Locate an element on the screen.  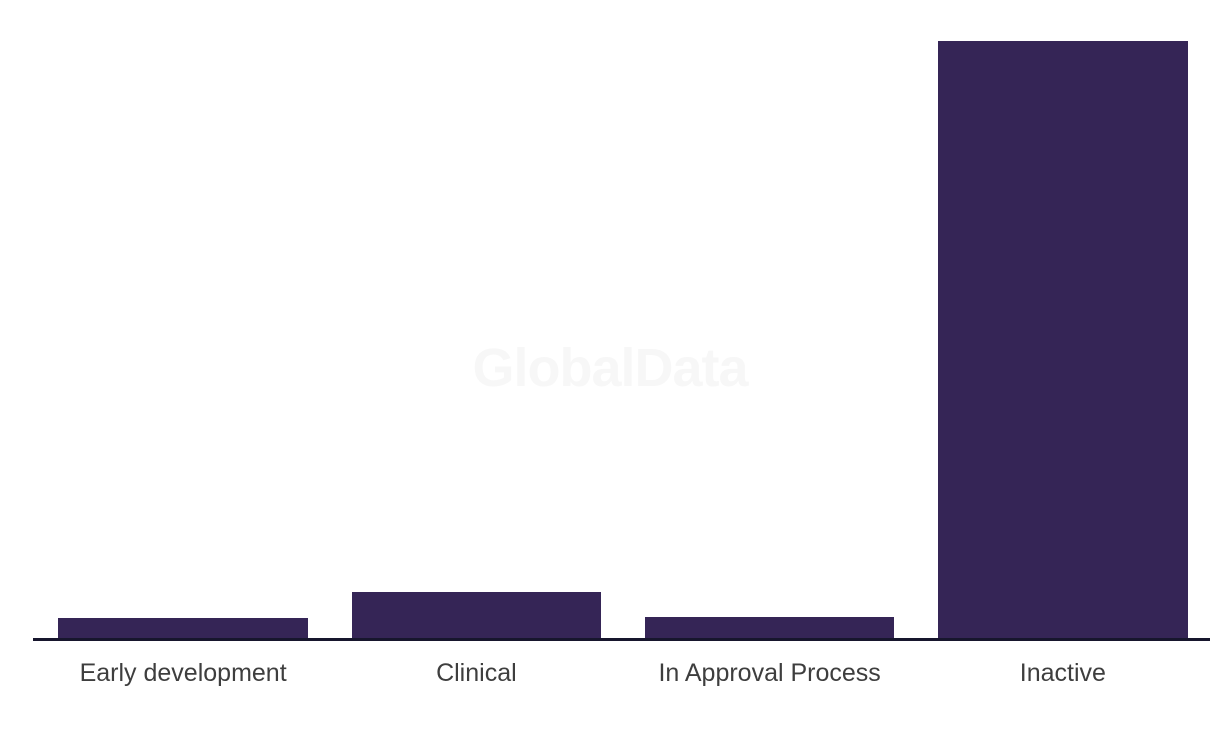
x-axis-label-early-development: Early development is located at coordinates (183, 673).